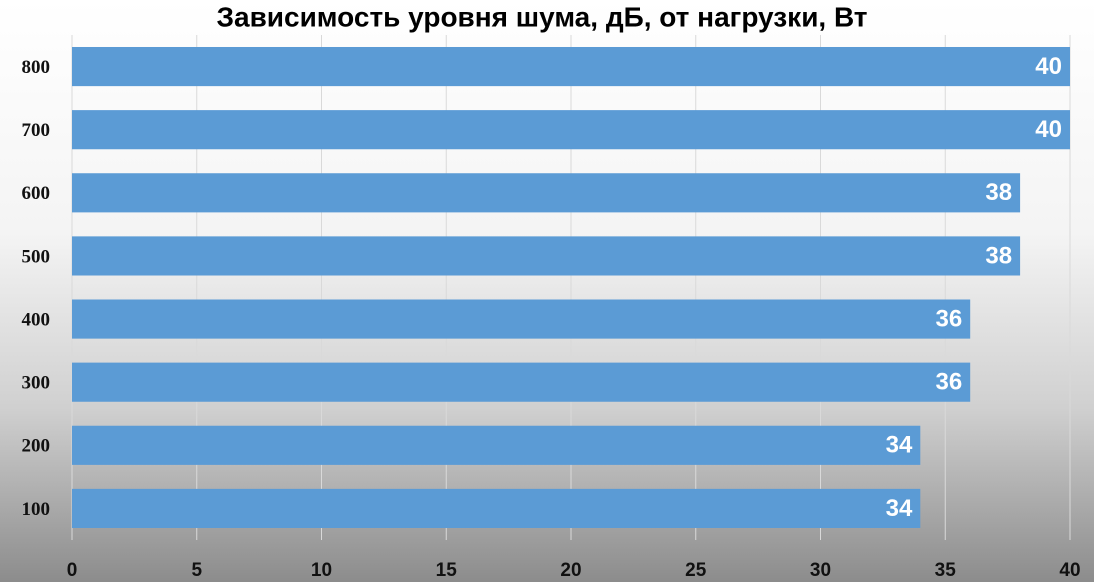 This screenshot has width=1094, height=582. I want to click on x-tick-label: 20, so click(570, 570).